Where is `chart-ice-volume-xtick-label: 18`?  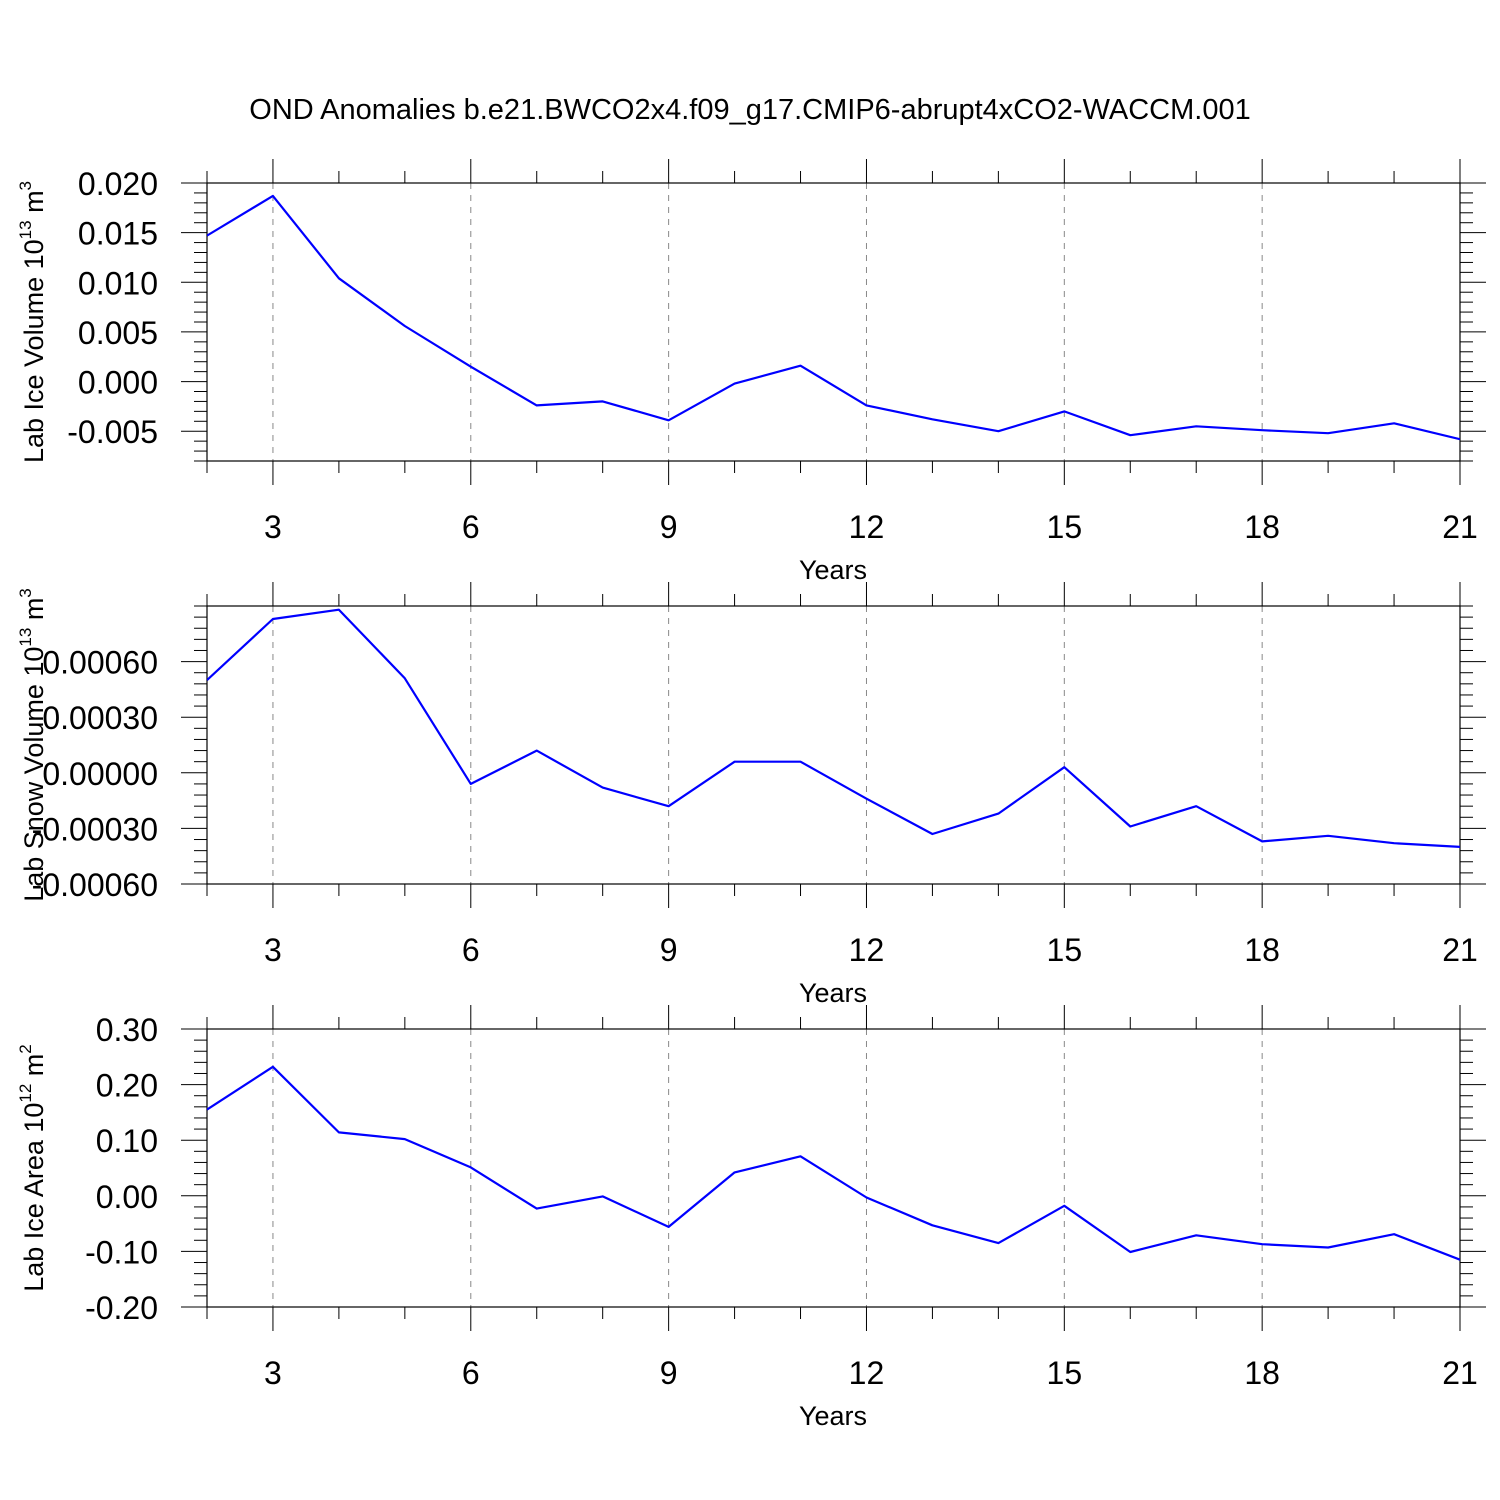
chart-ice-volume-xtick-label: 18 is located at coordinates (1262, 527).